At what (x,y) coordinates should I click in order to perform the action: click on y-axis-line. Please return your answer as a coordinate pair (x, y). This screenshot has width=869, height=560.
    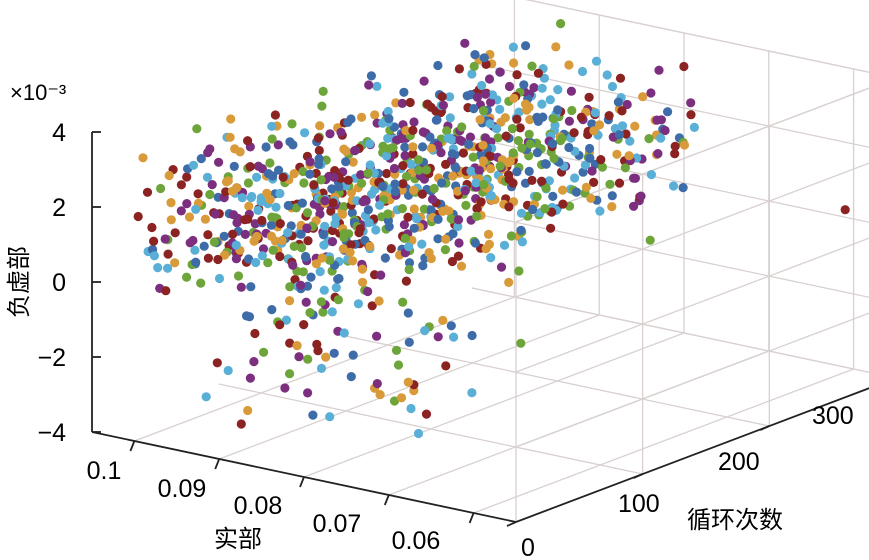
    Looking at the image, I should click on (692, 455).